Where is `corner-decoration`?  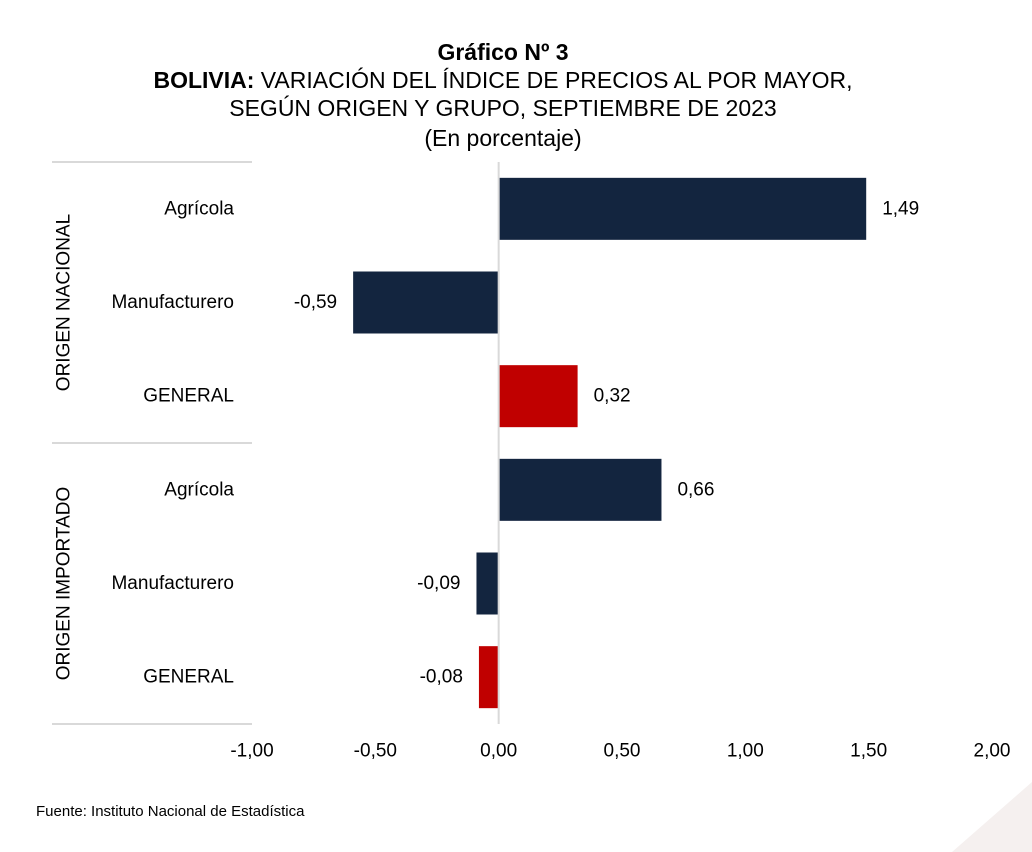 corner-decoration is located at coordinates (992, 817).